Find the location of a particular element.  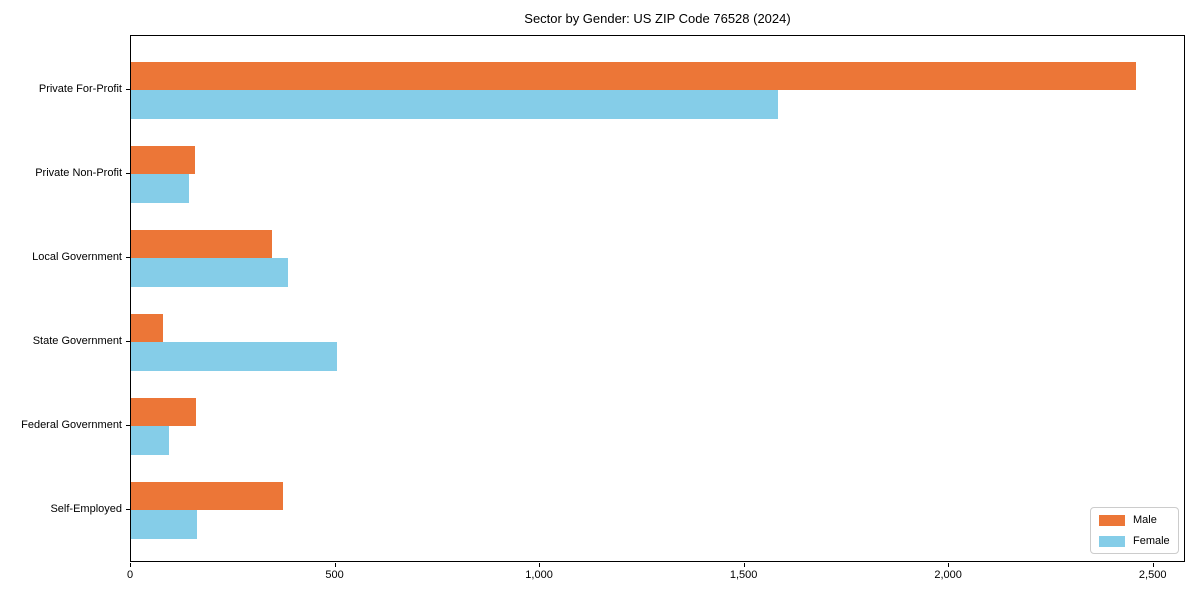

bar-female-state-government is located at coordinates (234, 356).